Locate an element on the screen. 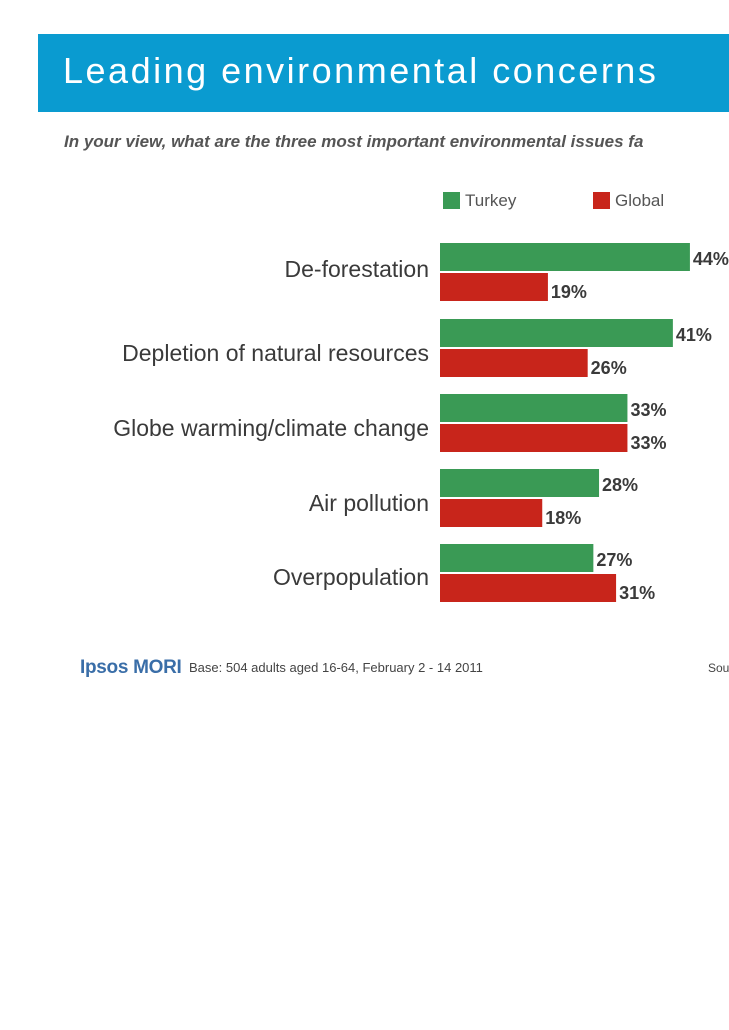  legend-swatch-turkey is located at coordinates (451, 200).